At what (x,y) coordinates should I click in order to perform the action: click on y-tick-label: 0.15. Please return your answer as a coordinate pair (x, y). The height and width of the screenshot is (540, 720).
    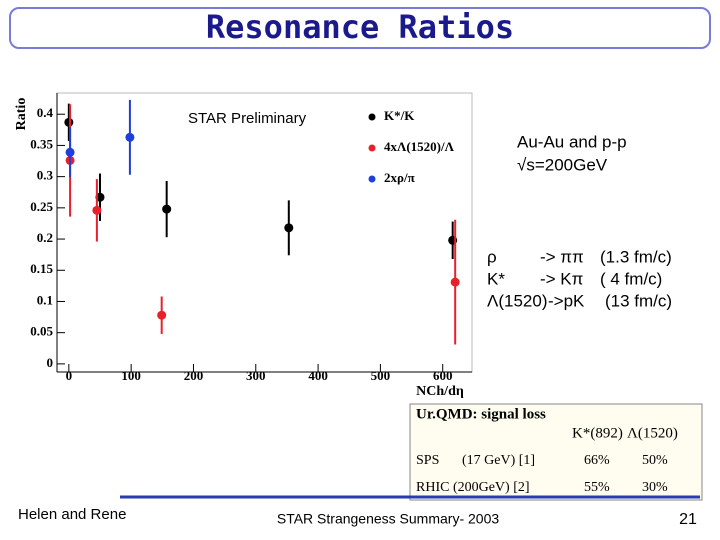
    Looking at the image, I should click on (41, 268).